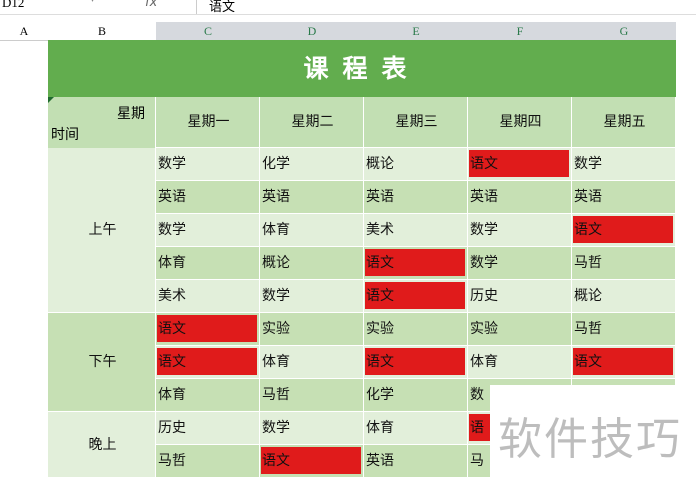 The image size is (696, 495). What do you see at coordinates (588, 263) in the screenshot?
I see `cell-text: 马哲` at bounding box center [588, 263].